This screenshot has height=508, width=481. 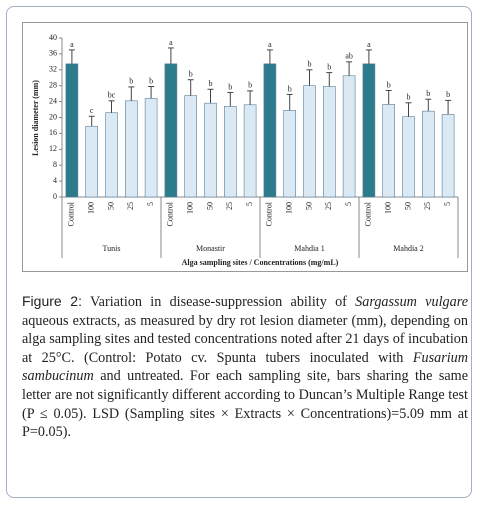 What do you see at coordinates (55, 180) in the screenshot?
I see `y-tick-label: 4` at bounding box center [55, 180].